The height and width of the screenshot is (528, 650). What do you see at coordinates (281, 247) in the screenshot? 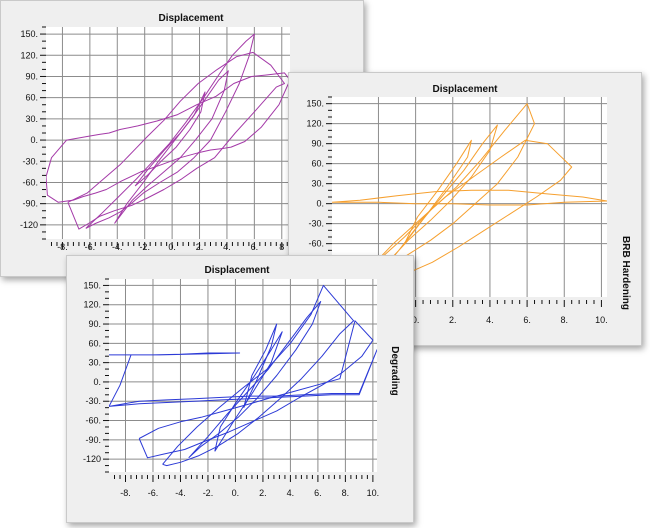
I see `x-tick-label: 8` at bounding box center [281, 247].